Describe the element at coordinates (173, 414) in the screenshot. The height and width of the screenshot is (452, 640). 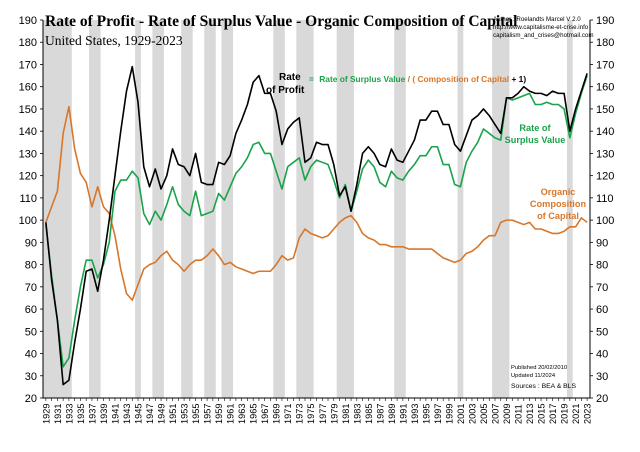
I see `x-tick-label: 1951` at that location.